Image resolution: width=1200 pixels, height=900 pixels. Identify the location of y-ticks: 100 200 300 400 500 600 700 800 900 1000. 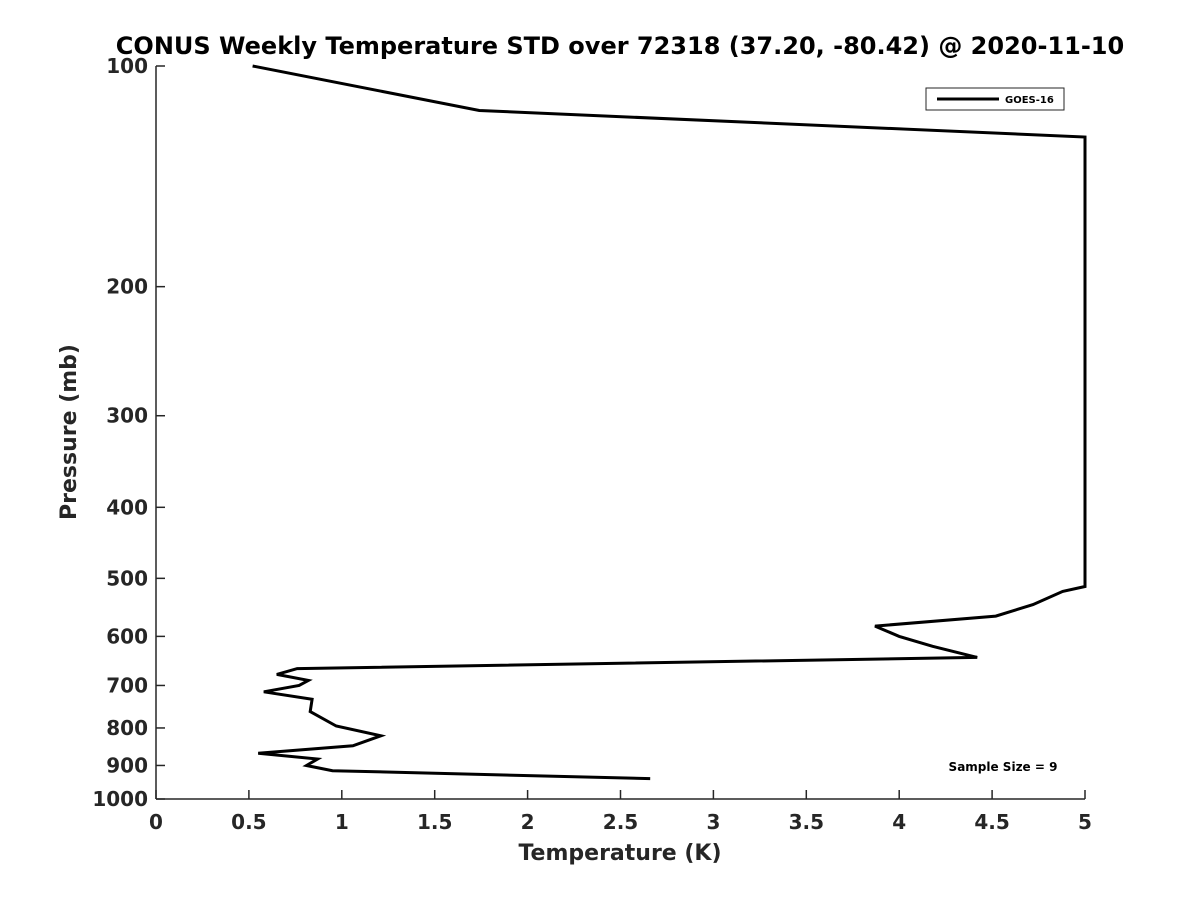
(128, 432).